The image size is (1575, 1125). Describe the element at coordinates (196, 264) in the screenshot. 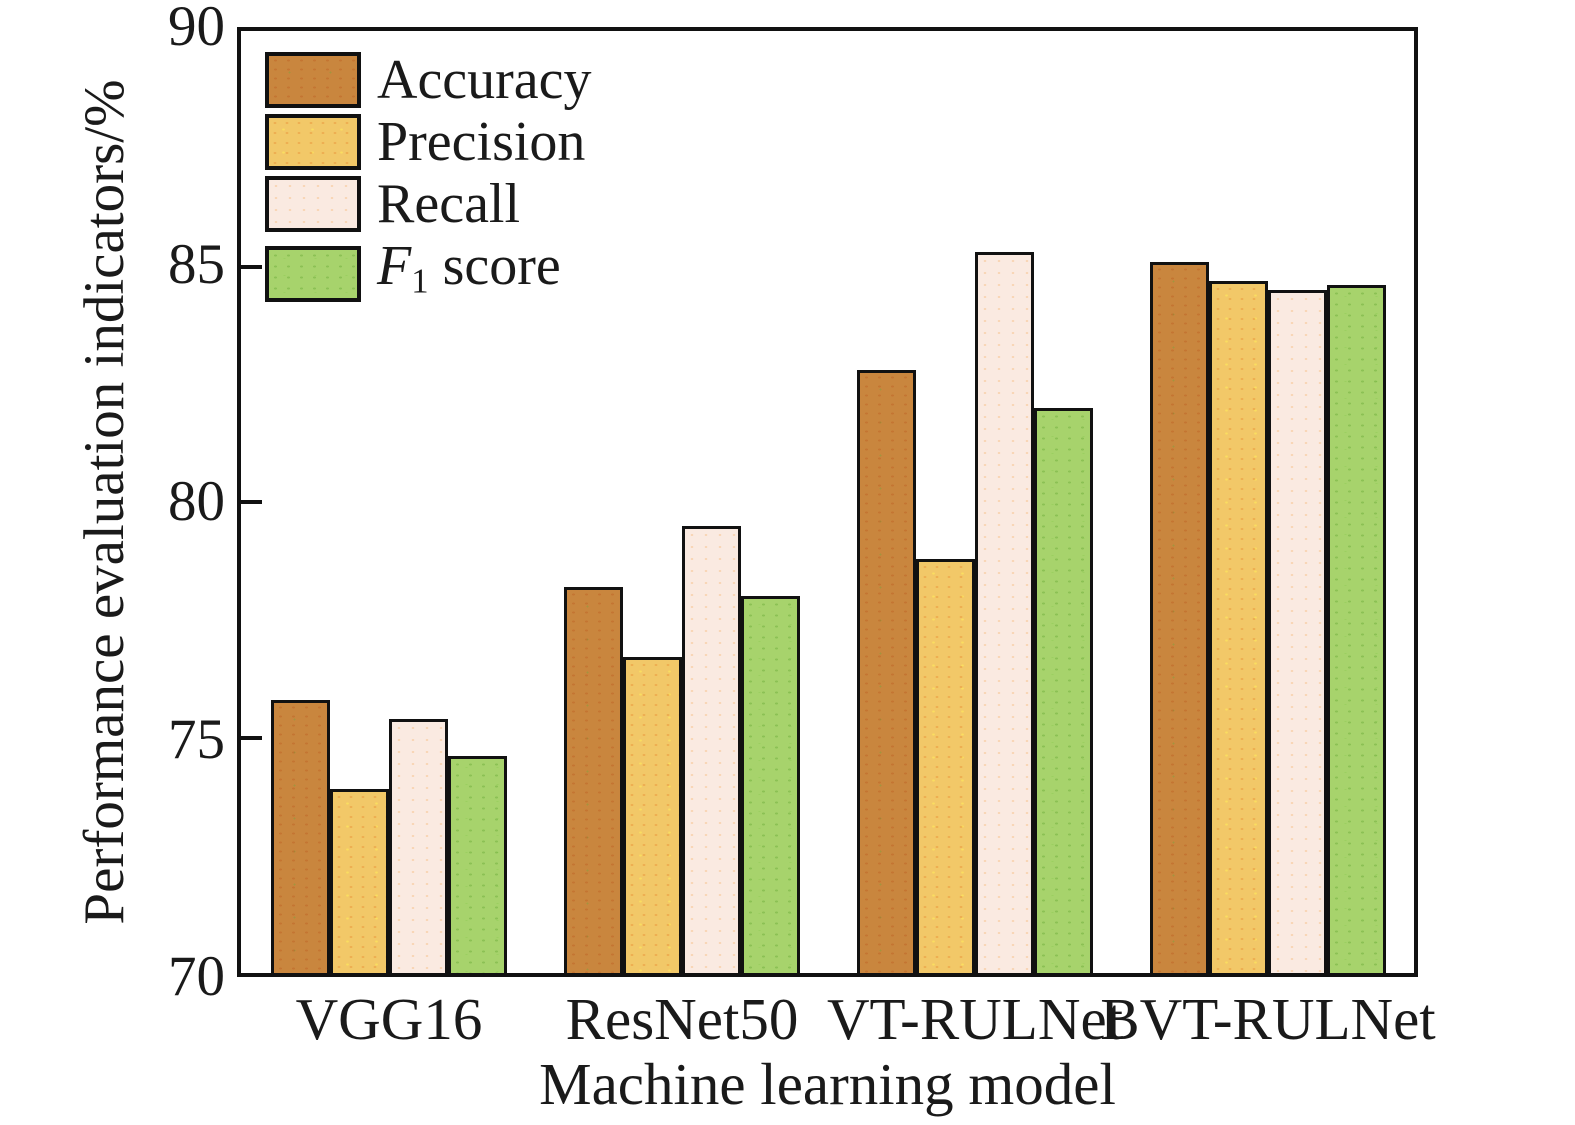

I see `y-tick-label: 85` at that location.